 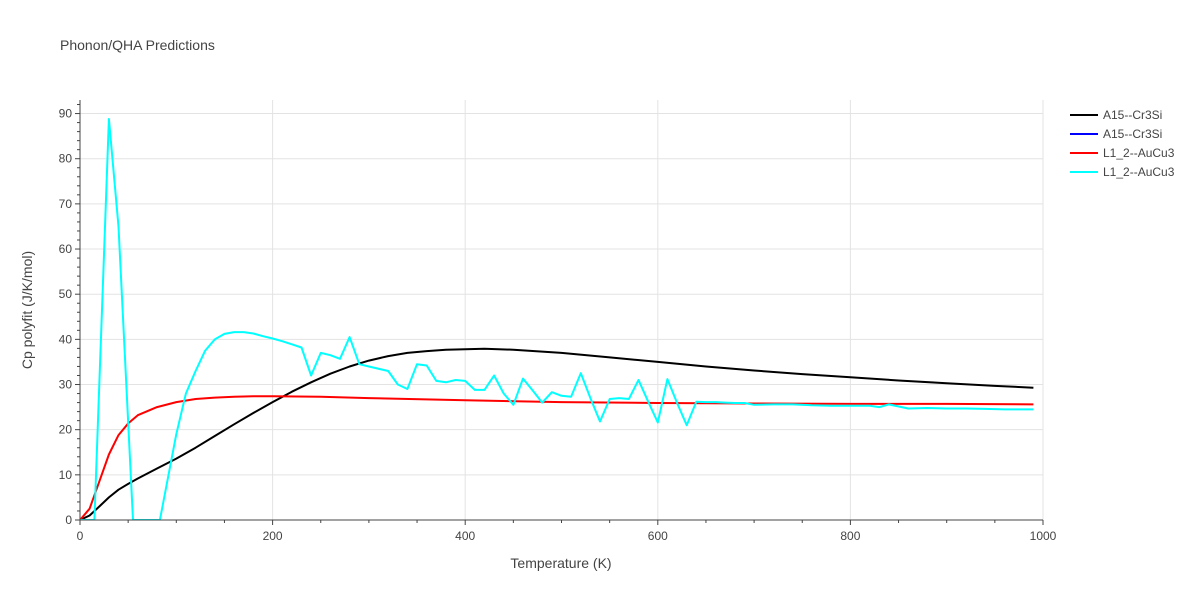 What do you see at coordinates (465, 536) in the screenshot?
I see `x-tick-label: 400` at bounding box center [465, 536].